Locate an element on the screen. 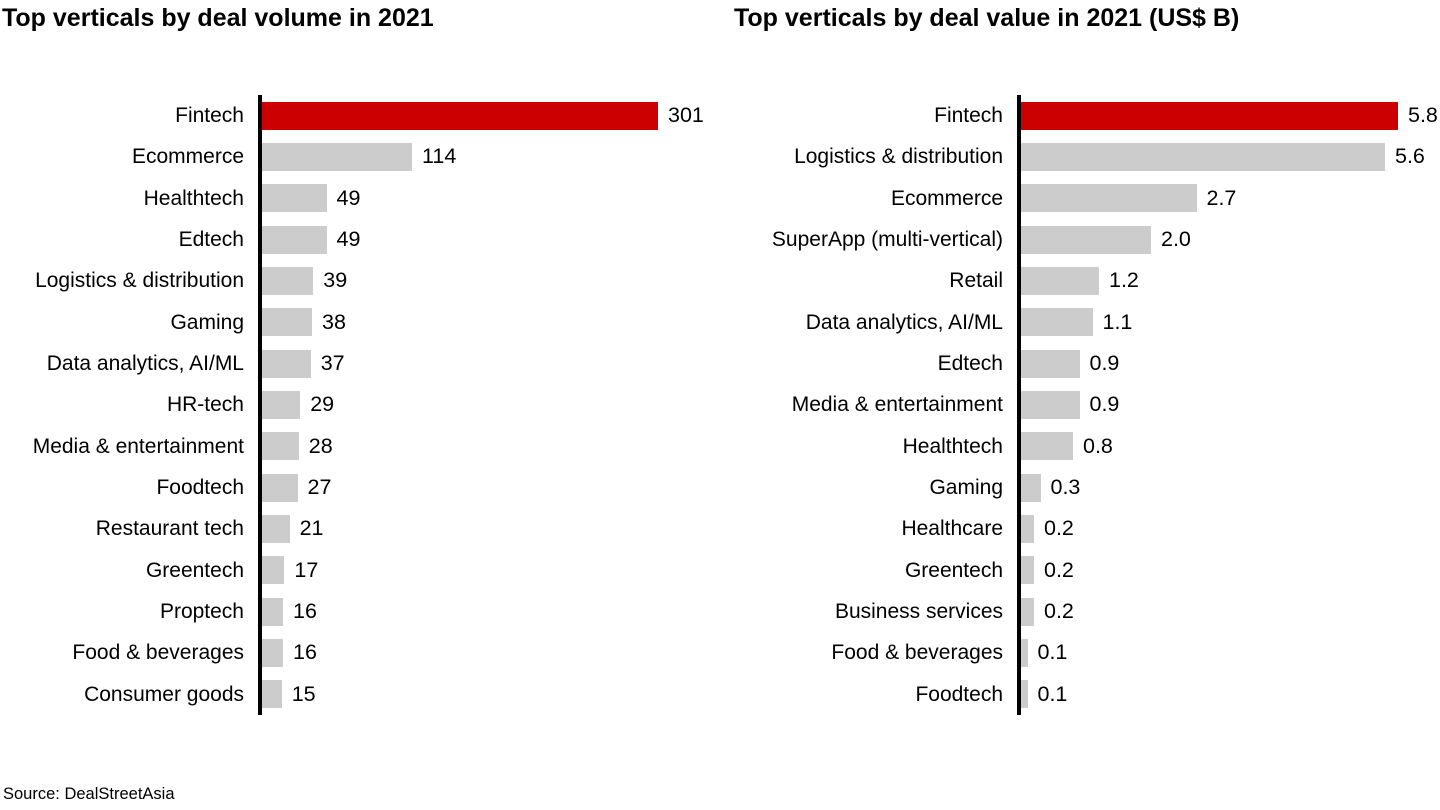 Image resolution: width=1440 pixels, height=810 pixels. bar-row: Food & beverages 16 is located at coordinates (360, 653).